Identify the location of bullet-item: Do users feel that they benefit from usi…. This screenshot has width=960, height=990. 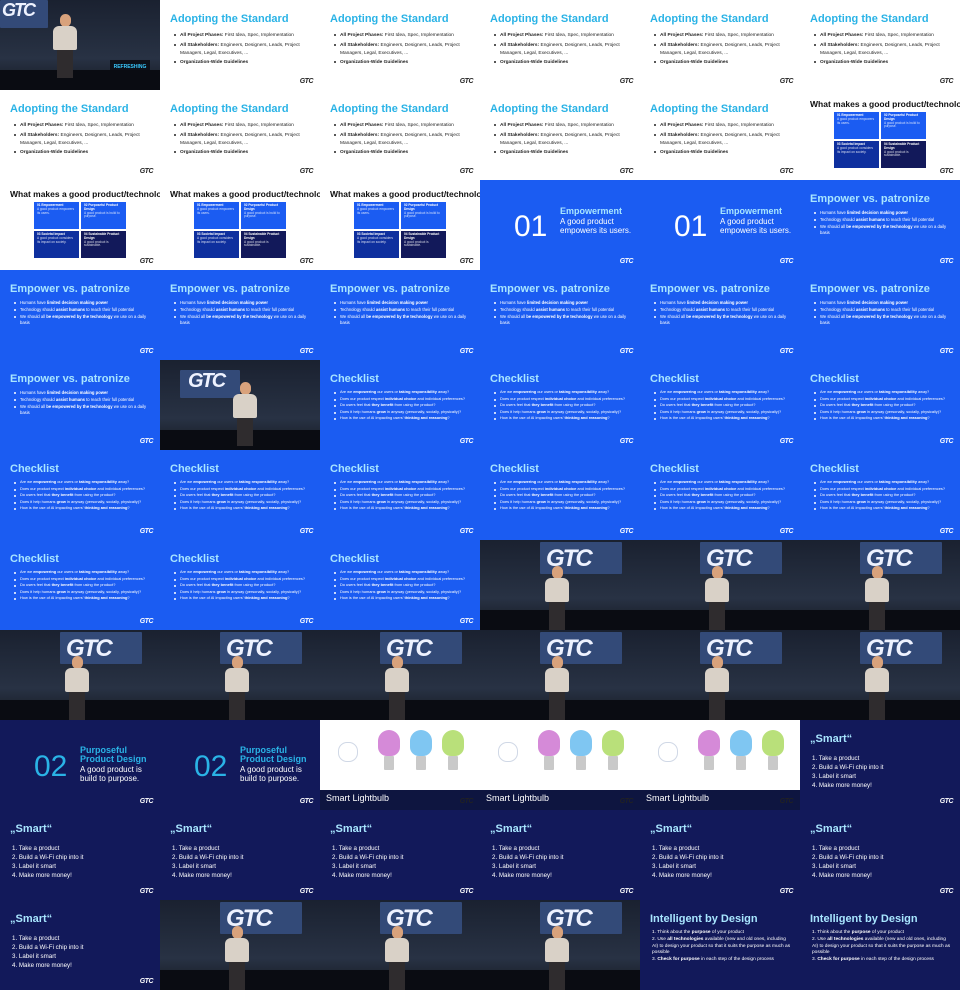
(403, 405).